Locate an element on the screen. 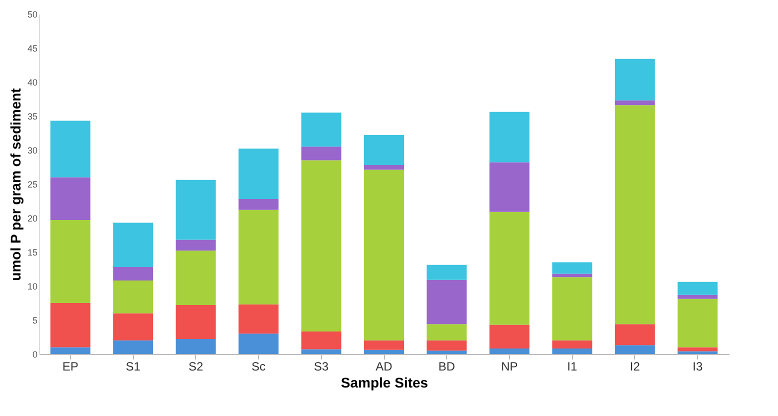  x-tick-label: BD is located at coordinates (447, 367).